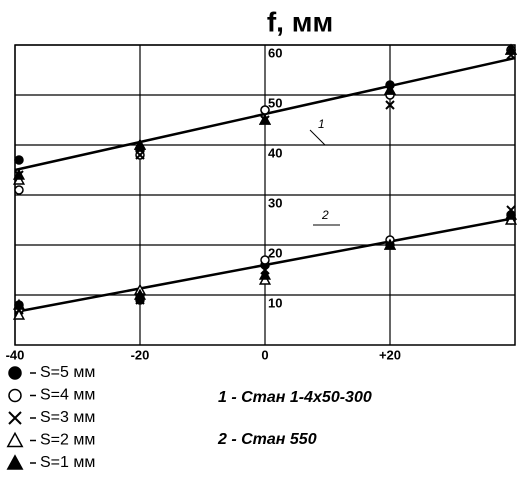 The width and height of the screenshot is (521, 491). I want to click on y-tick-label: 30, so click(275, 202).